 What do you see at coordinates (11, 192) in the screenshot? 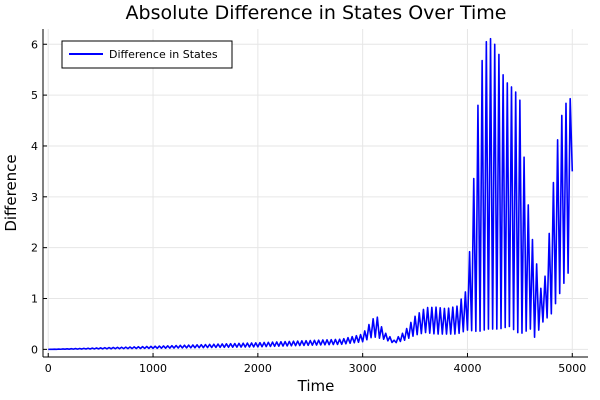
I see `y-axis-label: Difference` at bounding box center [11, 192].